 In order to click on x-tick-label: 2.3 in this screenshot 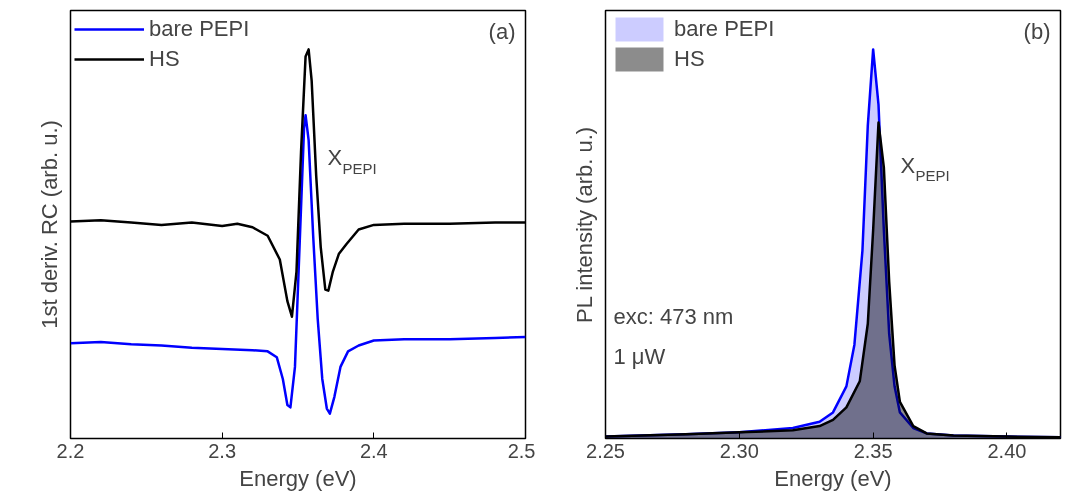, I will do `click(222, 450)`.